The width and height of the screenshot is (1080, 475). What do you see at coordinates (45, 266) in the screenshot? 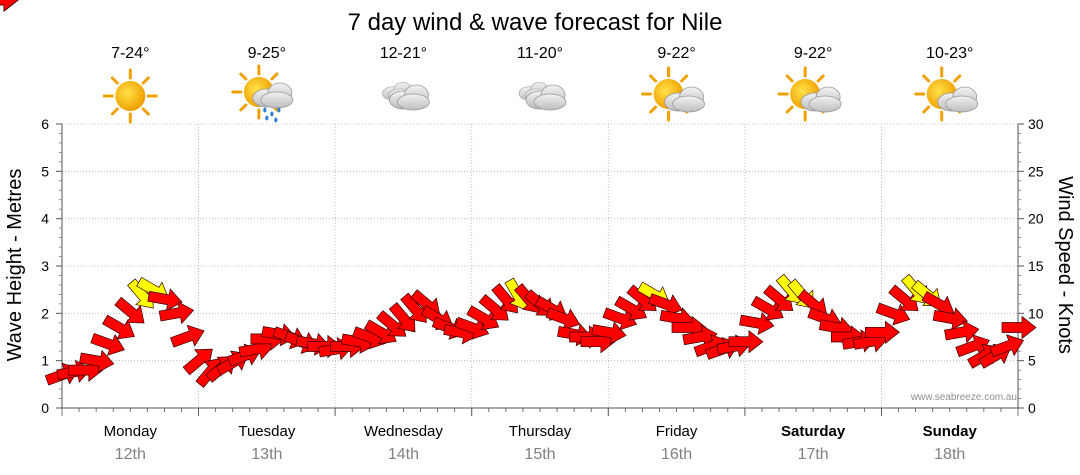
I see `left-tick-label: 3` at bounding box center [45, 266].